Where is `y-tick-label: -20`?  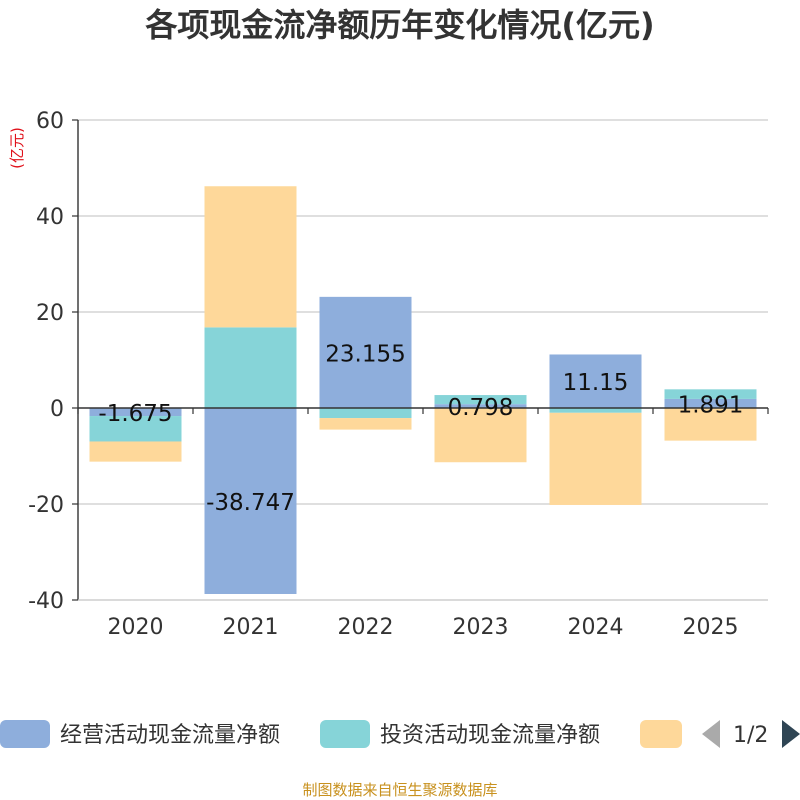 y-tick-label: -20 is located at coordinates (46, 505).